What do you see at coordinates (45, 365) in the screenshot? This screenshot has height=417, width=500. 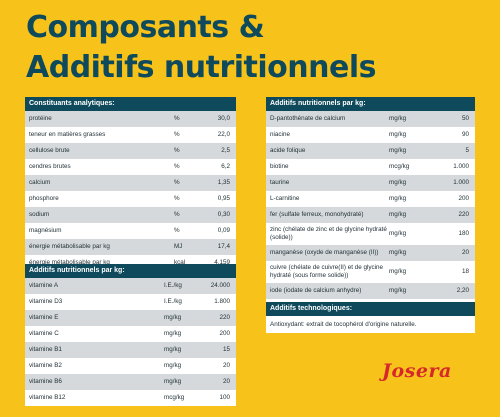 I see `row-name: vitamine B2` at bounding box center [45, 365].